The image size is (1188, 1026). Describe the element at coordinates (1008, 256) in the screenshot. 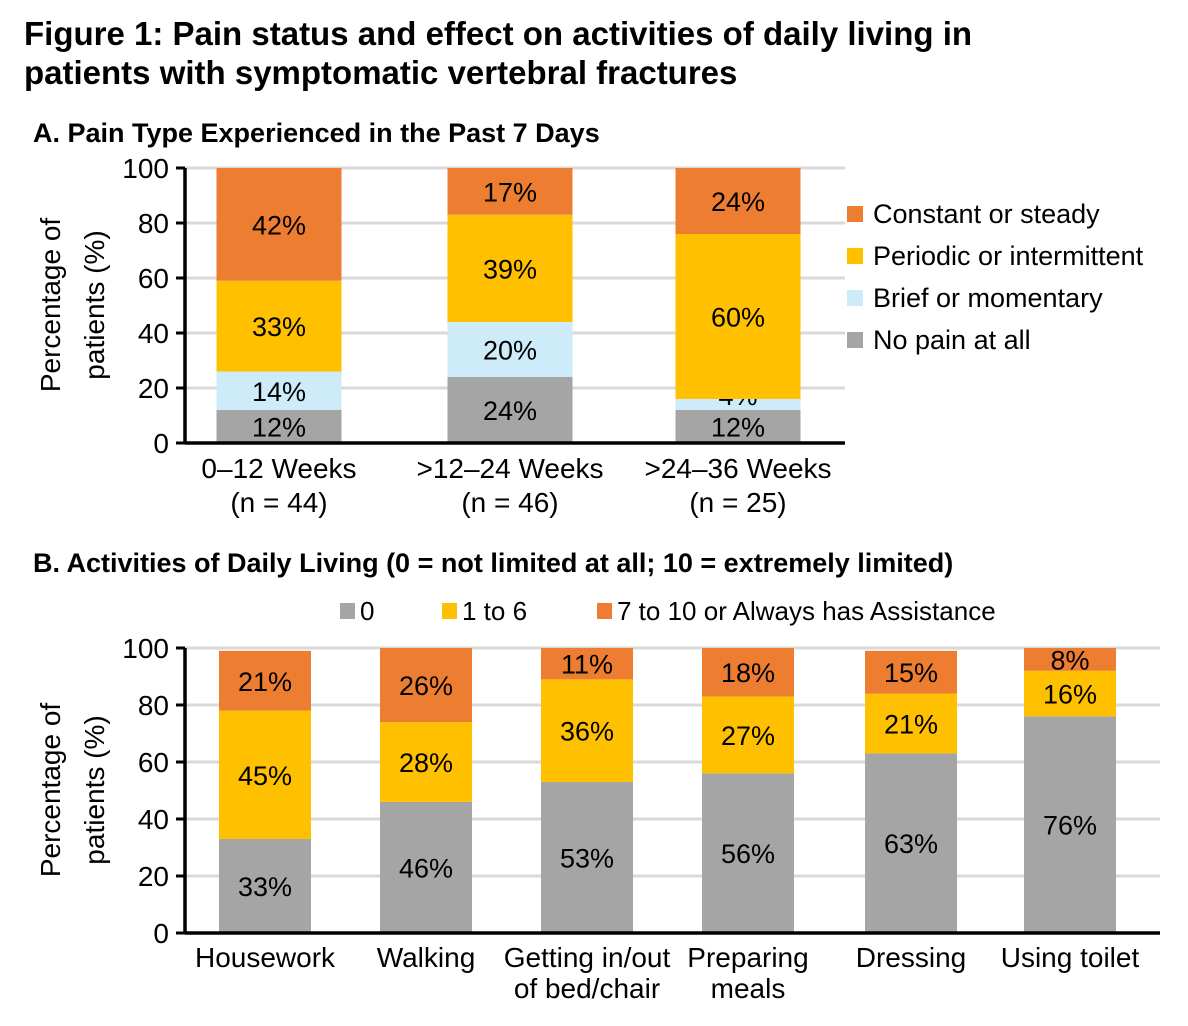

I see `legend-label: Periodic or intermittent` at that location.